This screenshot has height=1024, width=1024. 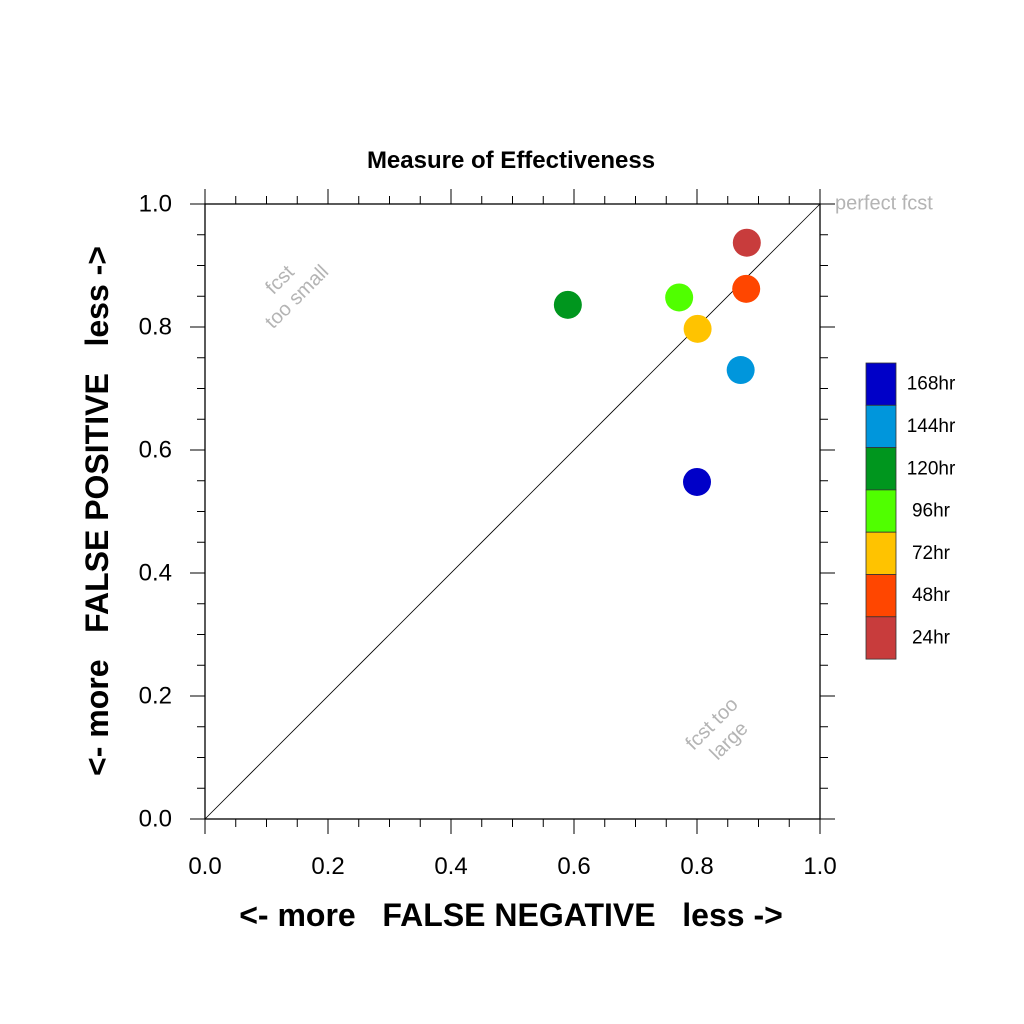 What do you see at coordinates (155, 450) in the screenshot?
I see `y-tick-label: 0.6` at bounding box center [155, 450].